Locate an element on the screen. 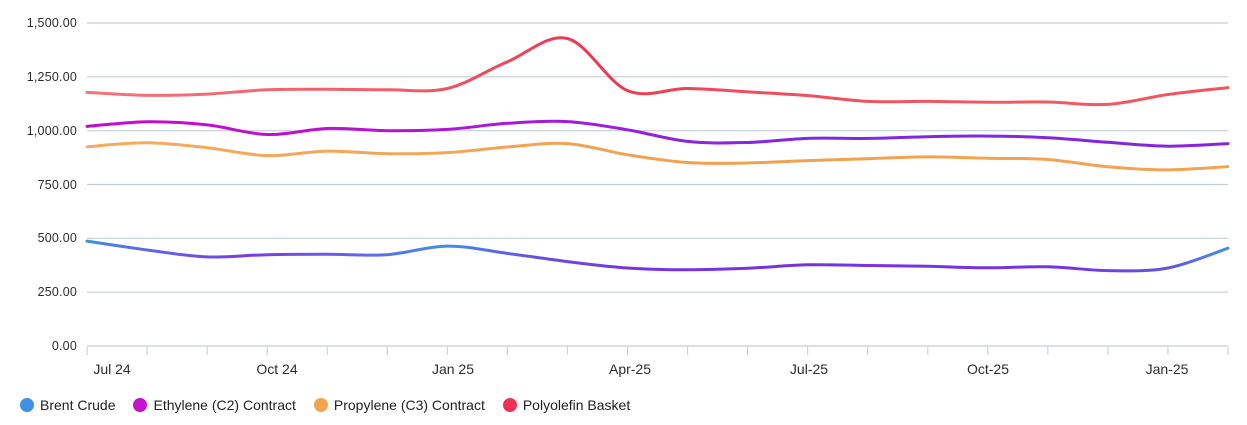 The image size is (1247, 425). legend-item-propylene-c3-contract: Propylene (C3) Contract is located at coordinates (399, 405).